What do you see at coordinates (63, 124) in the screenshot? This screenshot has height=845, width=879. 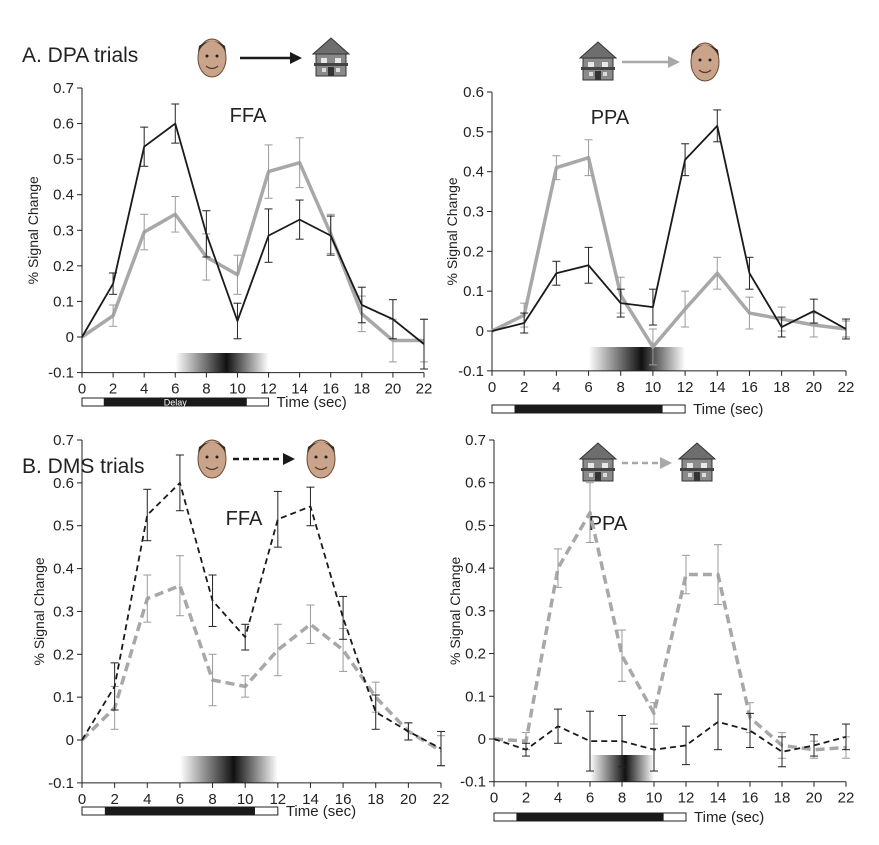 I see `y-tick-label: 0.6` at bounding box center [63, 124].